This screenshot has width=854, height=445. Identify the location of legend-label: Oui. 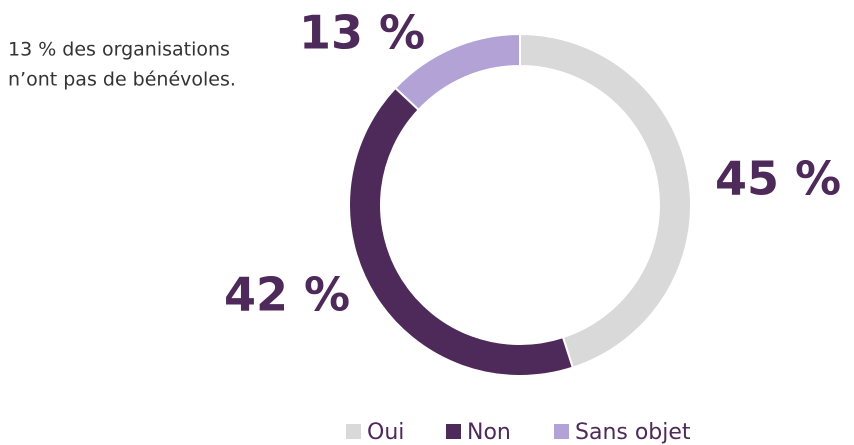
(385, 432).